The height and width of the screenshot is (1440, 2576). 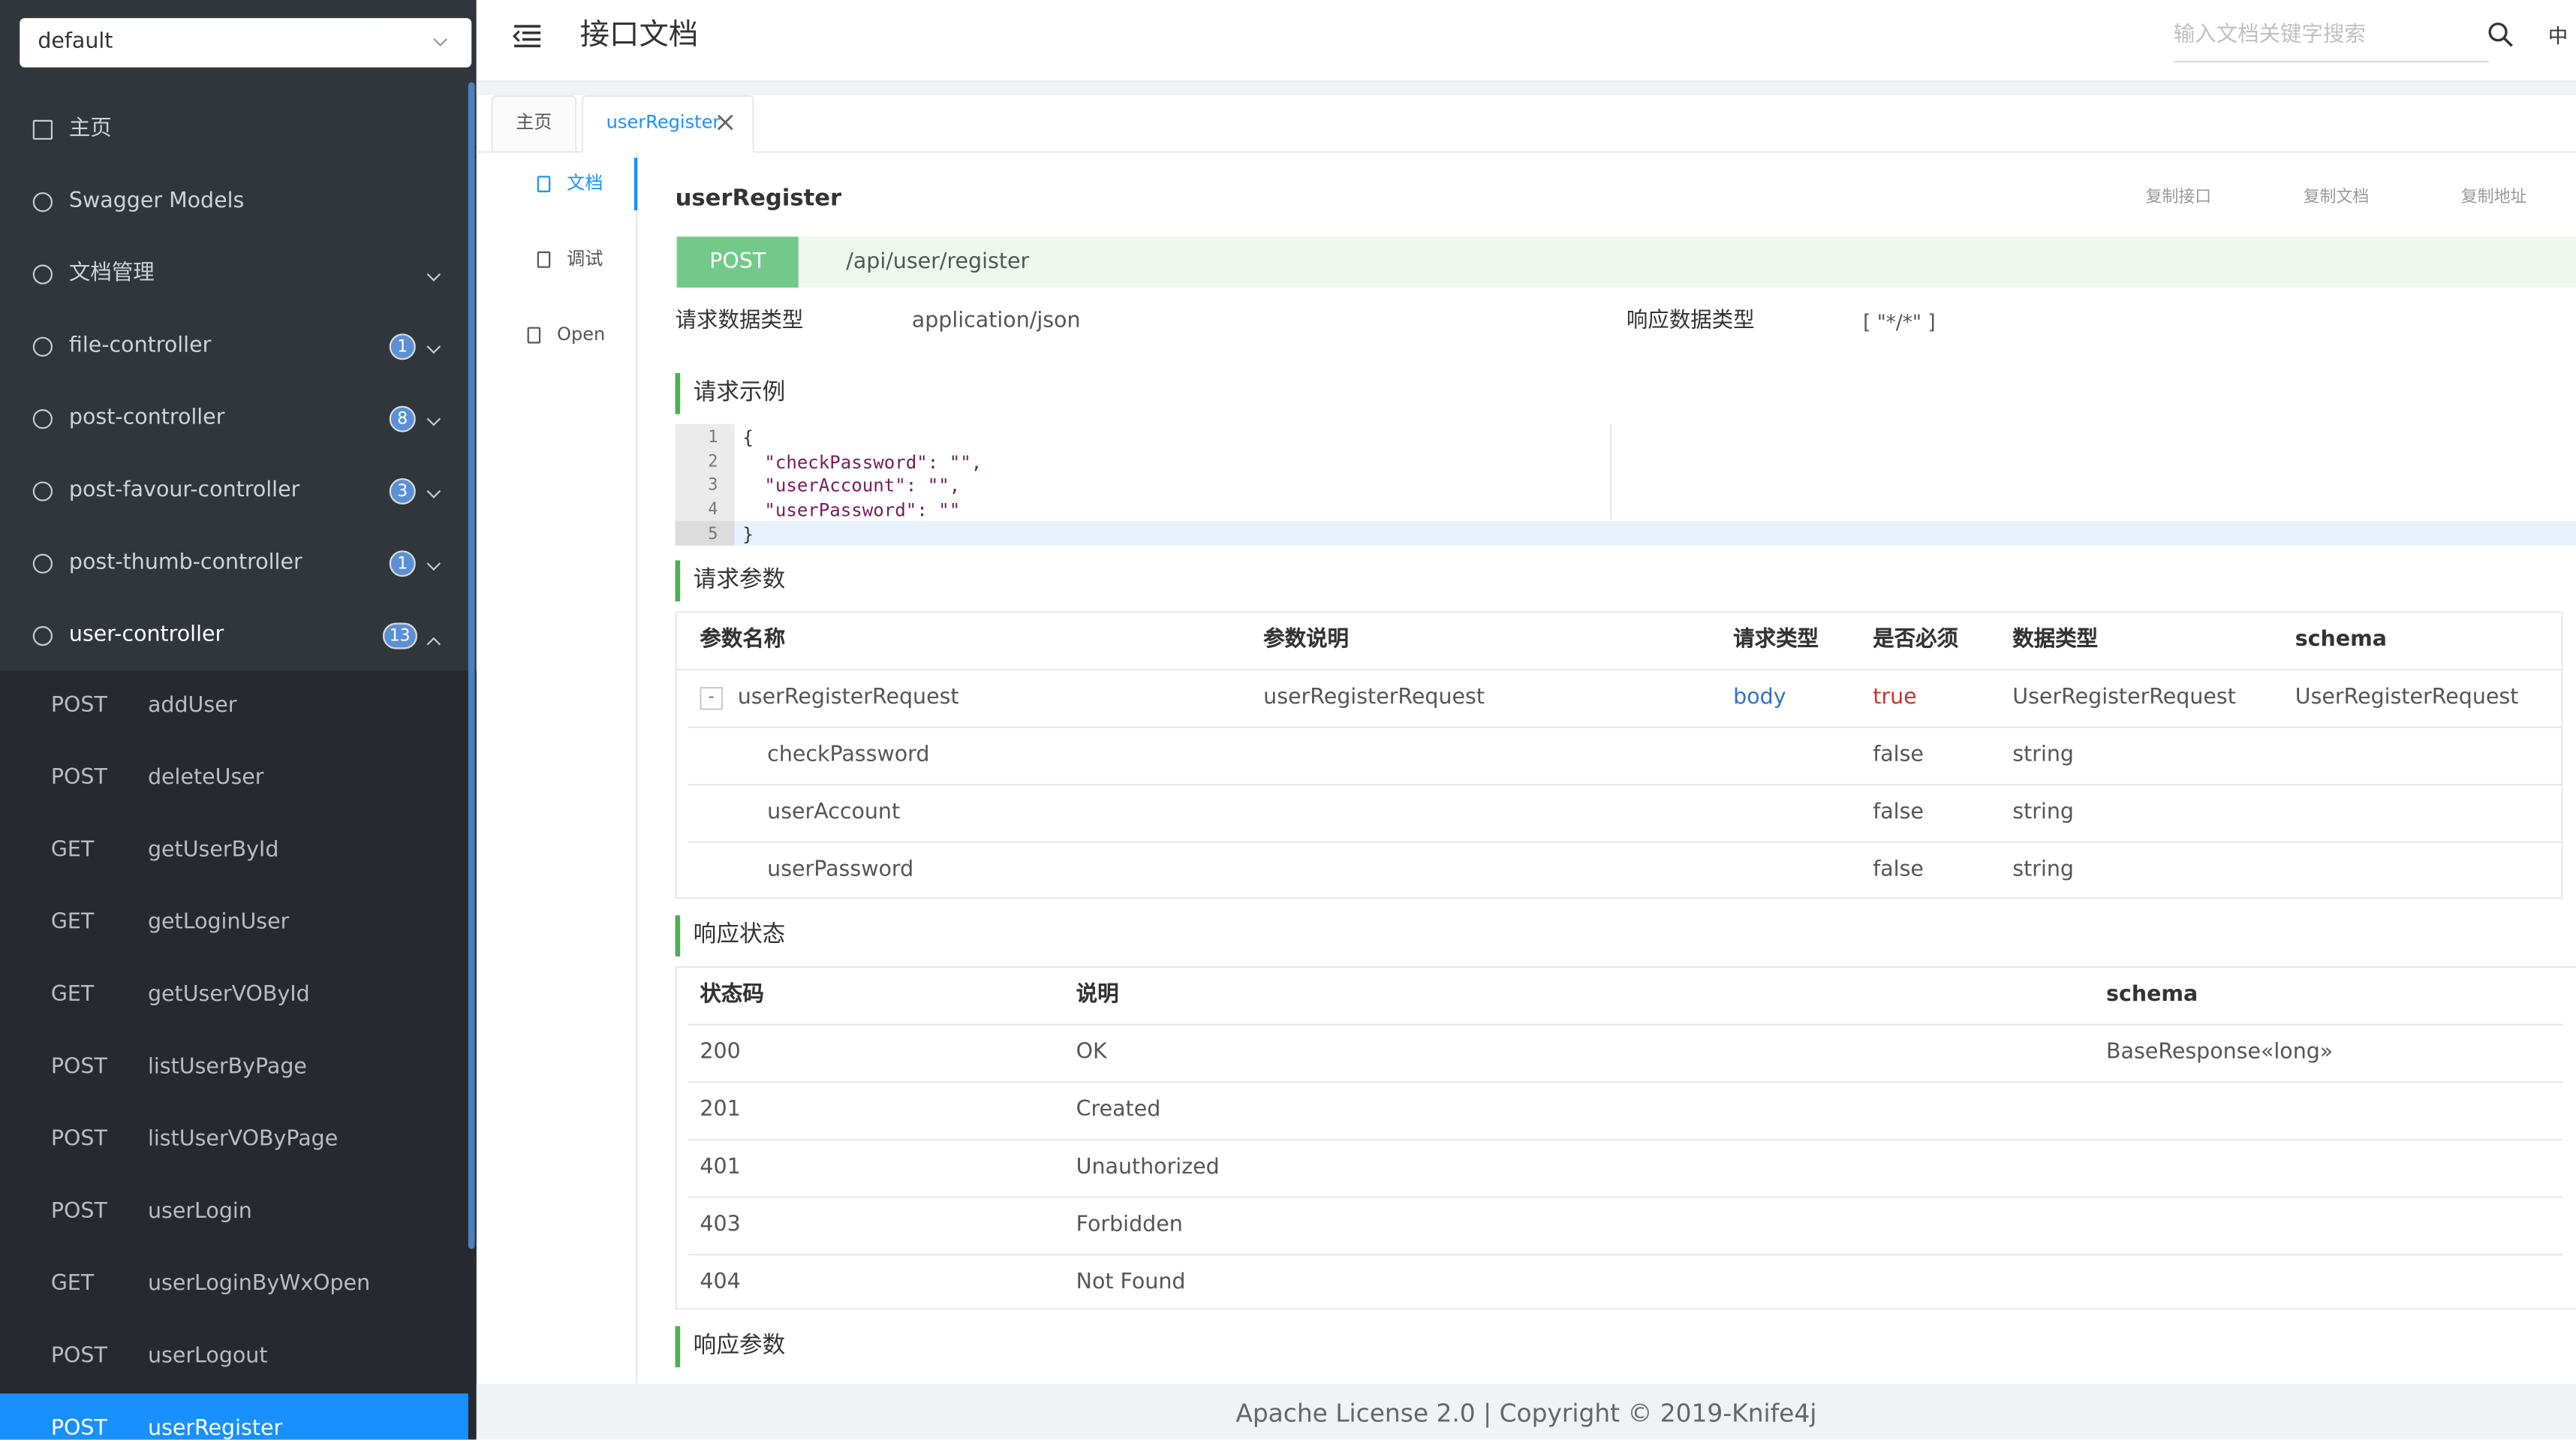 I want to click on table-header: 参数说明, so click(x=1306, y=640).